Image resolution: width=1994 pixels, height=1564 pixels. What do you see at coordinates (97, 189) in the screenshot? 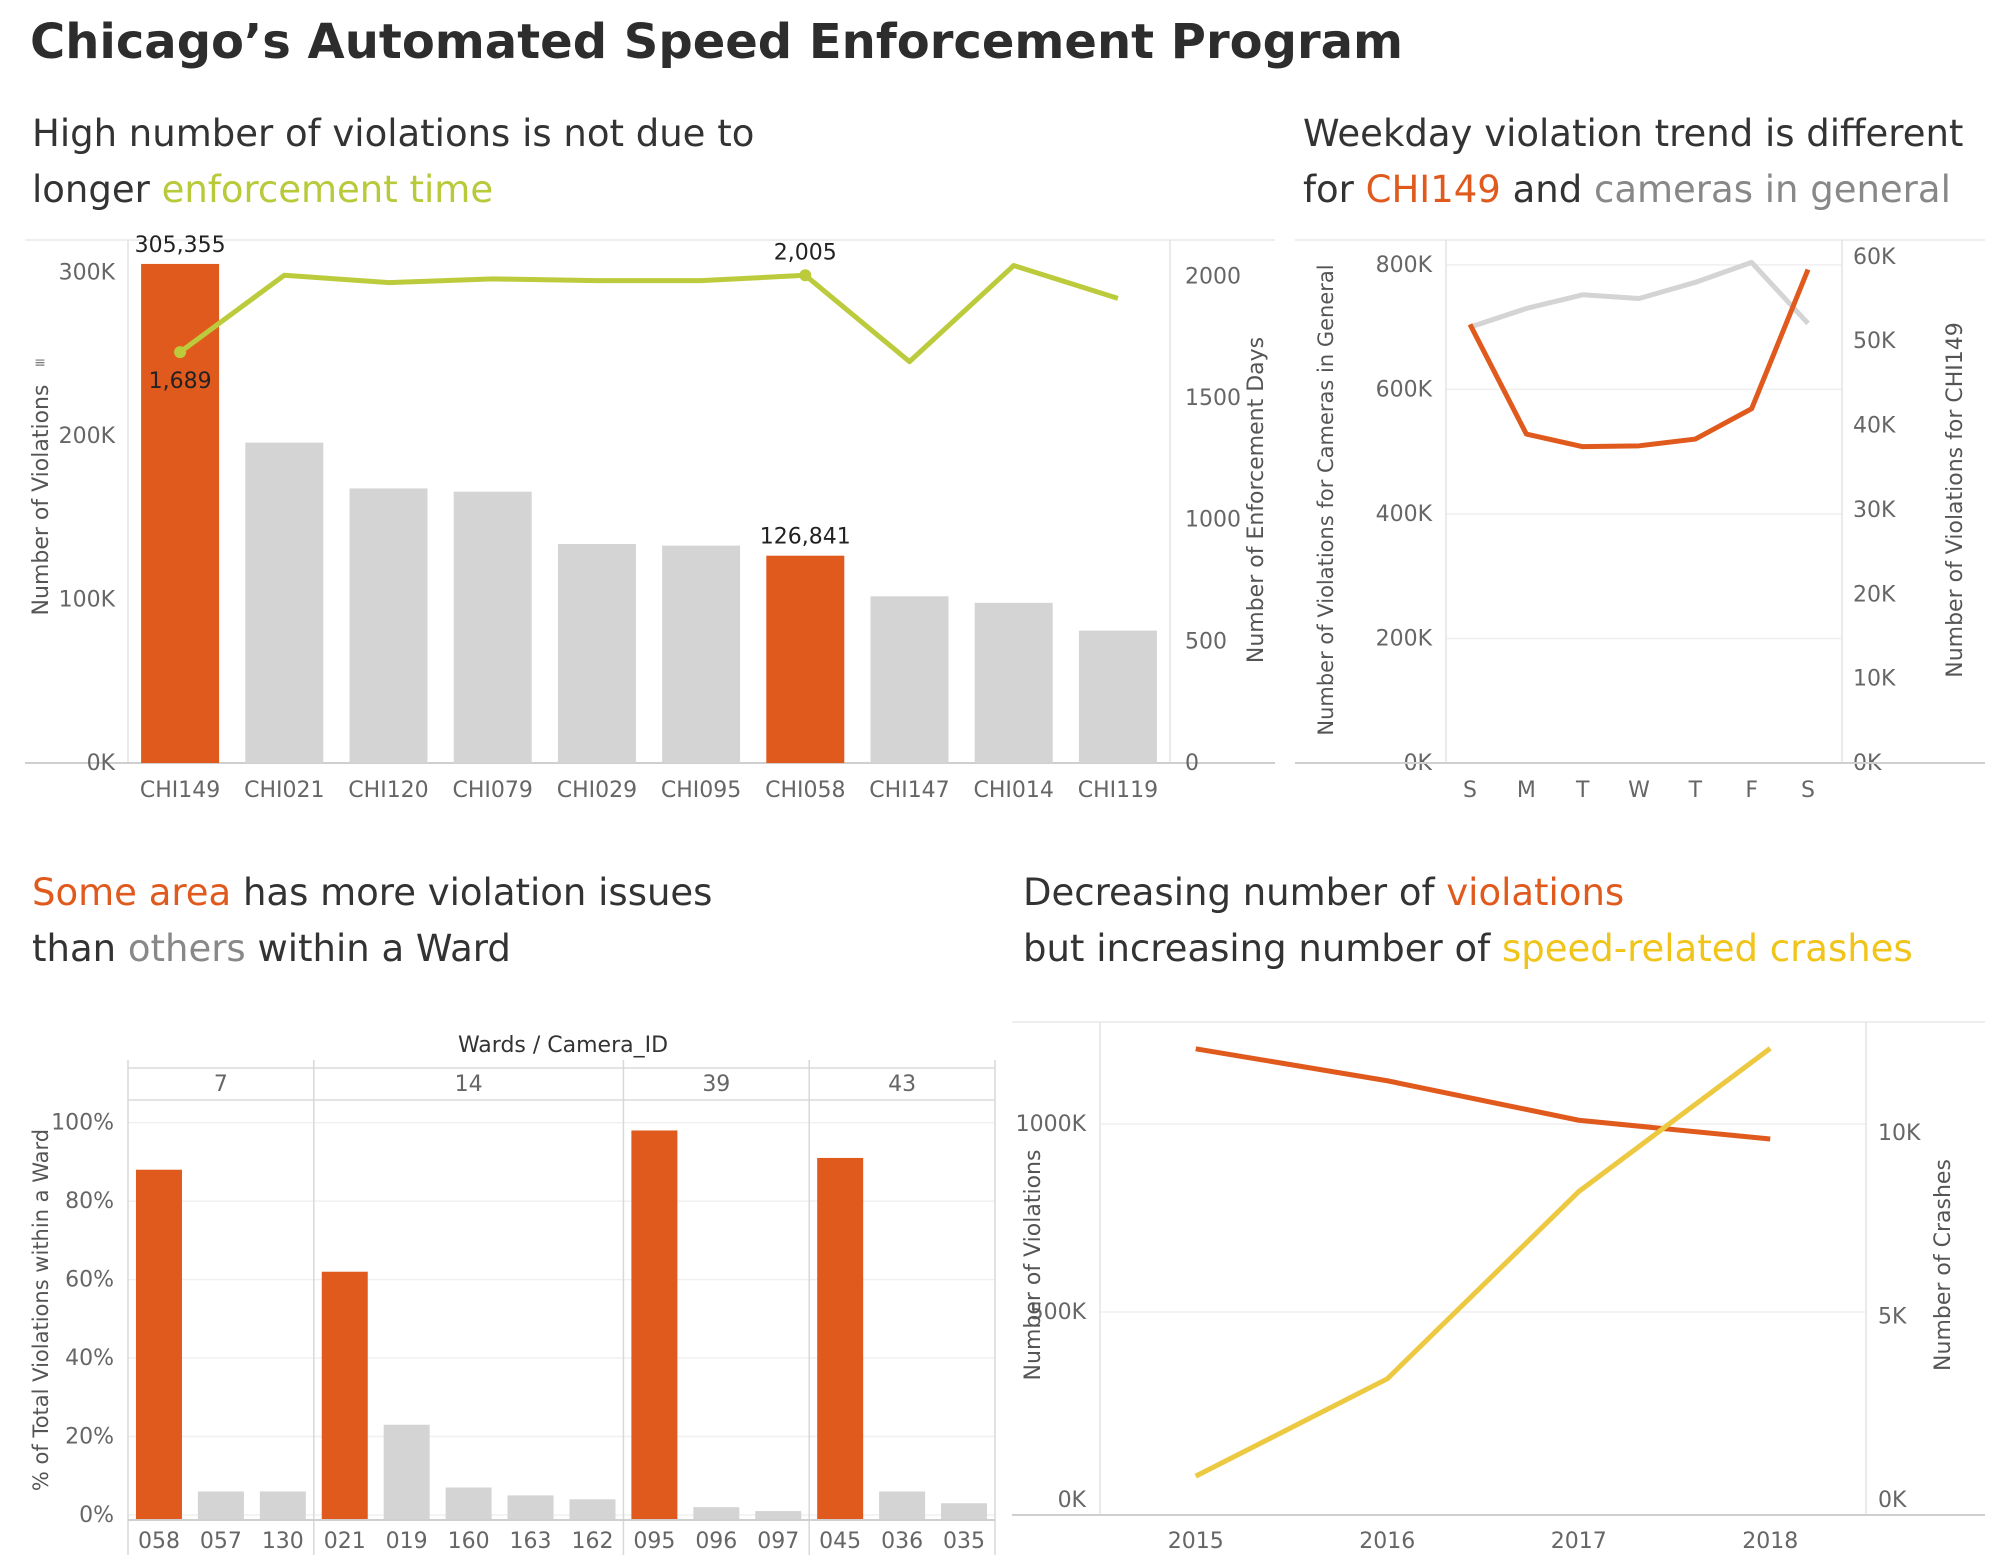
I see `title-segment: longer` at bounding box center [97, 189].